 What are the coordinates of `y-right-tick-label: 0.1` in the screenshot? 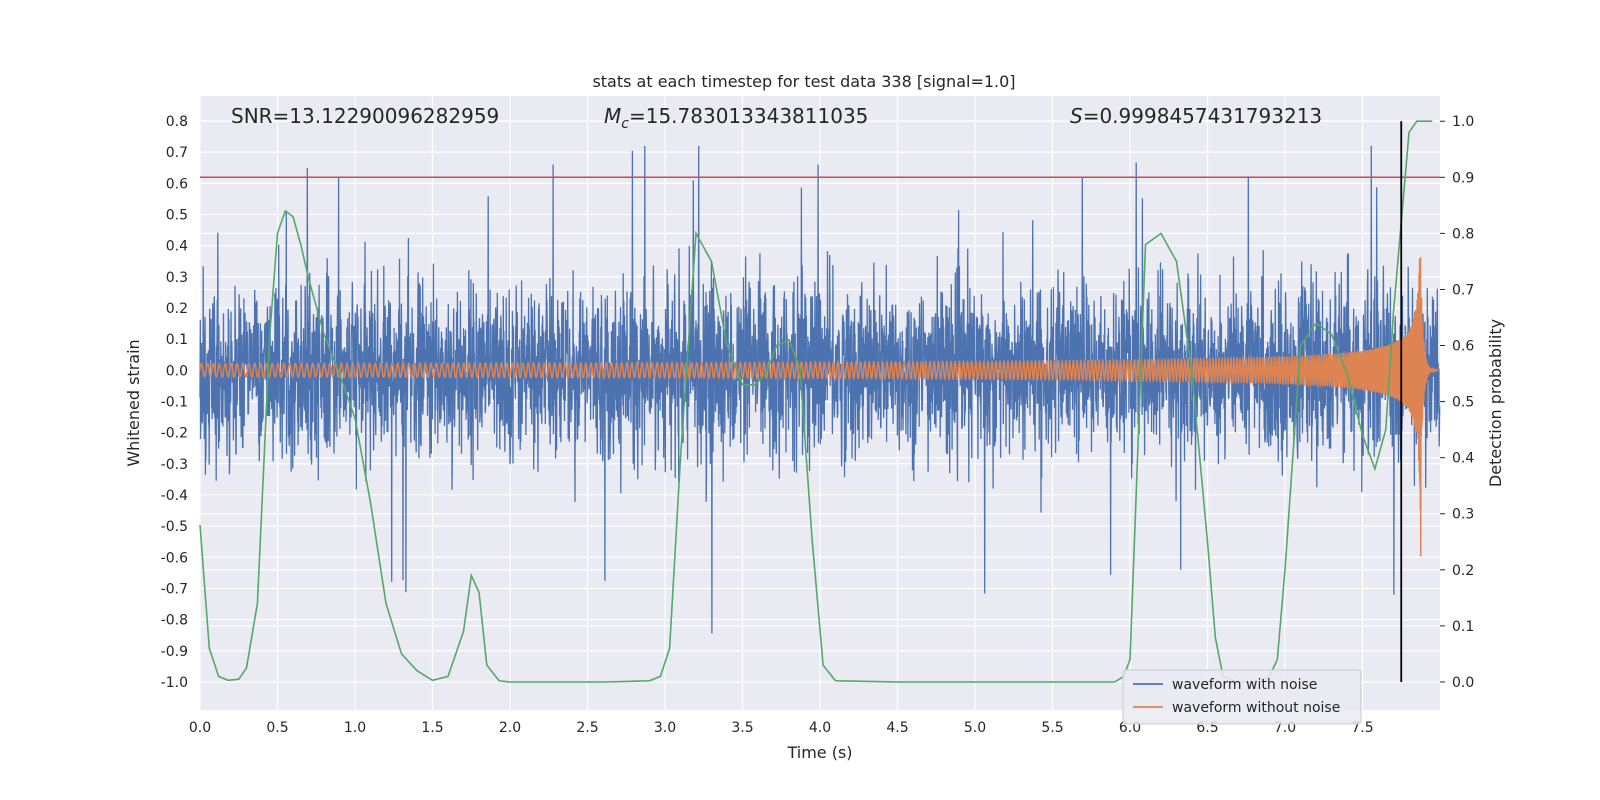 It's located at (1463, 627).